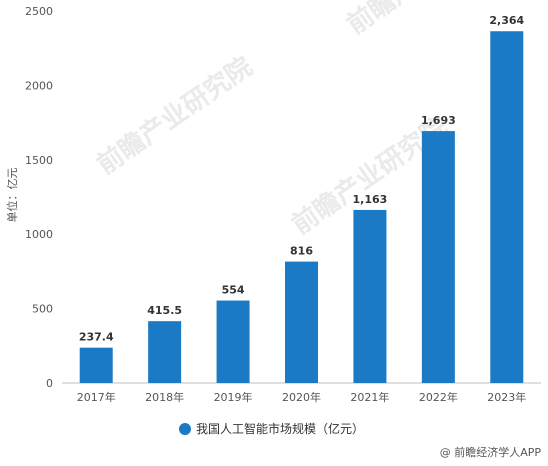 This screenshot has width=548, height=466. I want to click on data-label: 554, so click(233, 290).